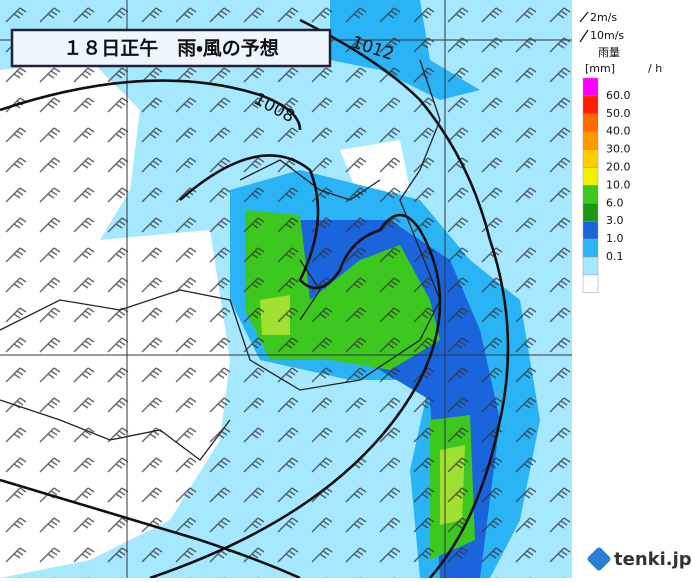 The height and width of the screenshot is (582, 692). I want to click on scale-label: 10.0, so click(618, 184).